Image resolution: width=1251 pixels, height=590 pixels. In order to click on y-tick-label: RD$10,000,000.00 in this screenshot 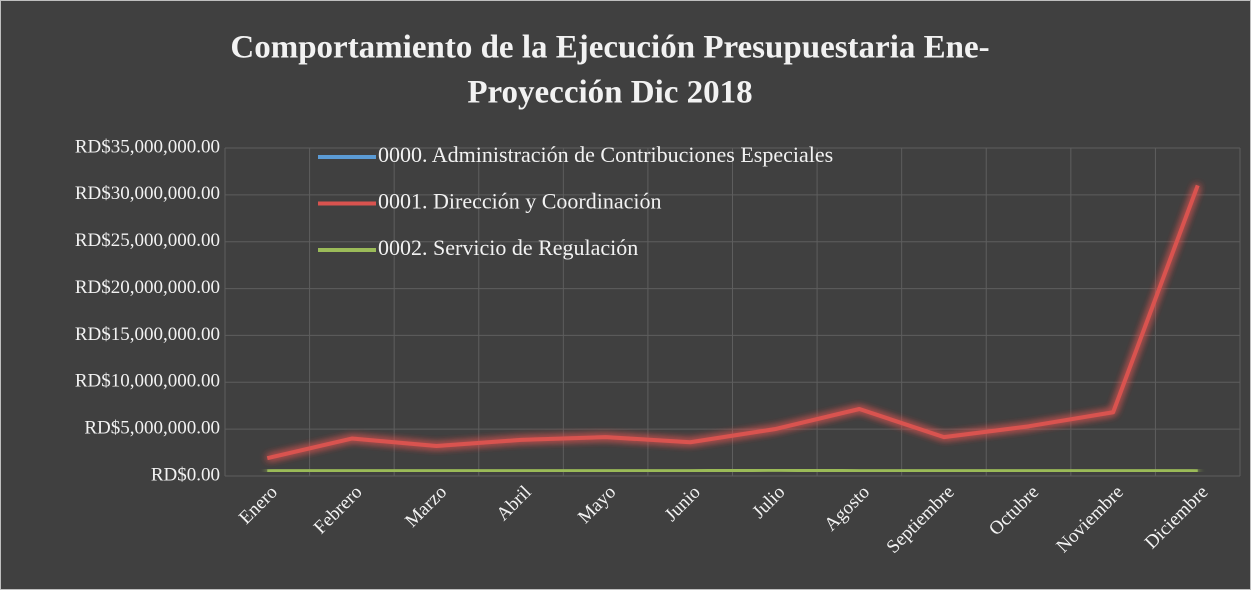, I will do `click(147, 381)`.